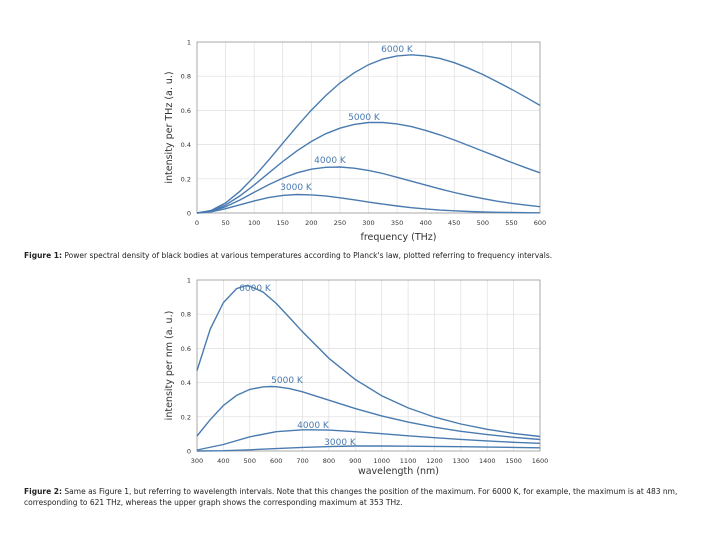  What do you see at coordinates (169, 127) in the screenshot?
I see `y-axis-title: intensity per THz (a. u.)` at bounding box center [169, 127].